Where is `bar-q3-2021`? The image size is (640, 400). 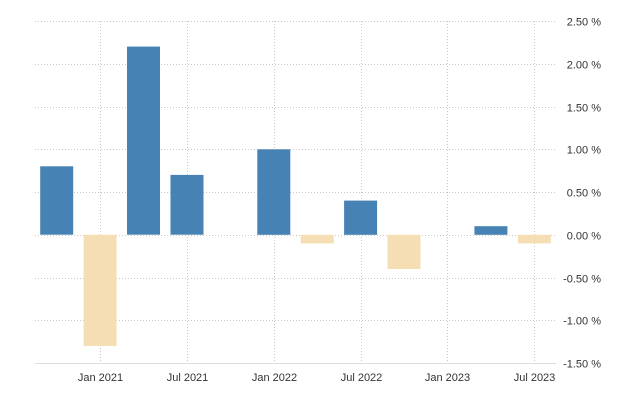 bar-q3-2021 is located at coordinates (187, 204).